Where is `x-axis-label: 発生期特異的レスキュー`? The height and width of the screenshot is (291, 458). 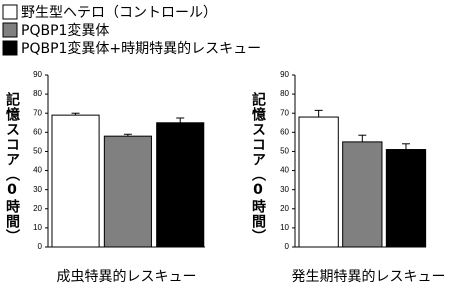
x-axis-label: 発生期特異的レスキュー is located at coordinates (369, 277).